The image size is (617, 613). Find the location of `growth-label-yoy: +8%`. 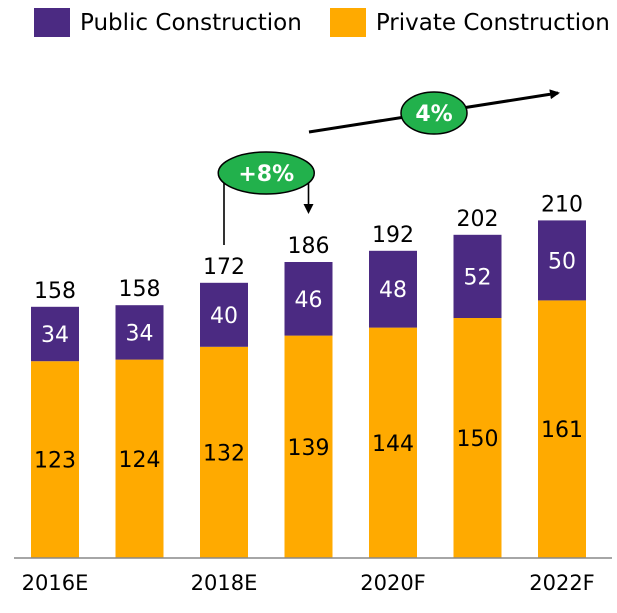

growth-label-yoy: +8% is located at coordinates (266, 174).